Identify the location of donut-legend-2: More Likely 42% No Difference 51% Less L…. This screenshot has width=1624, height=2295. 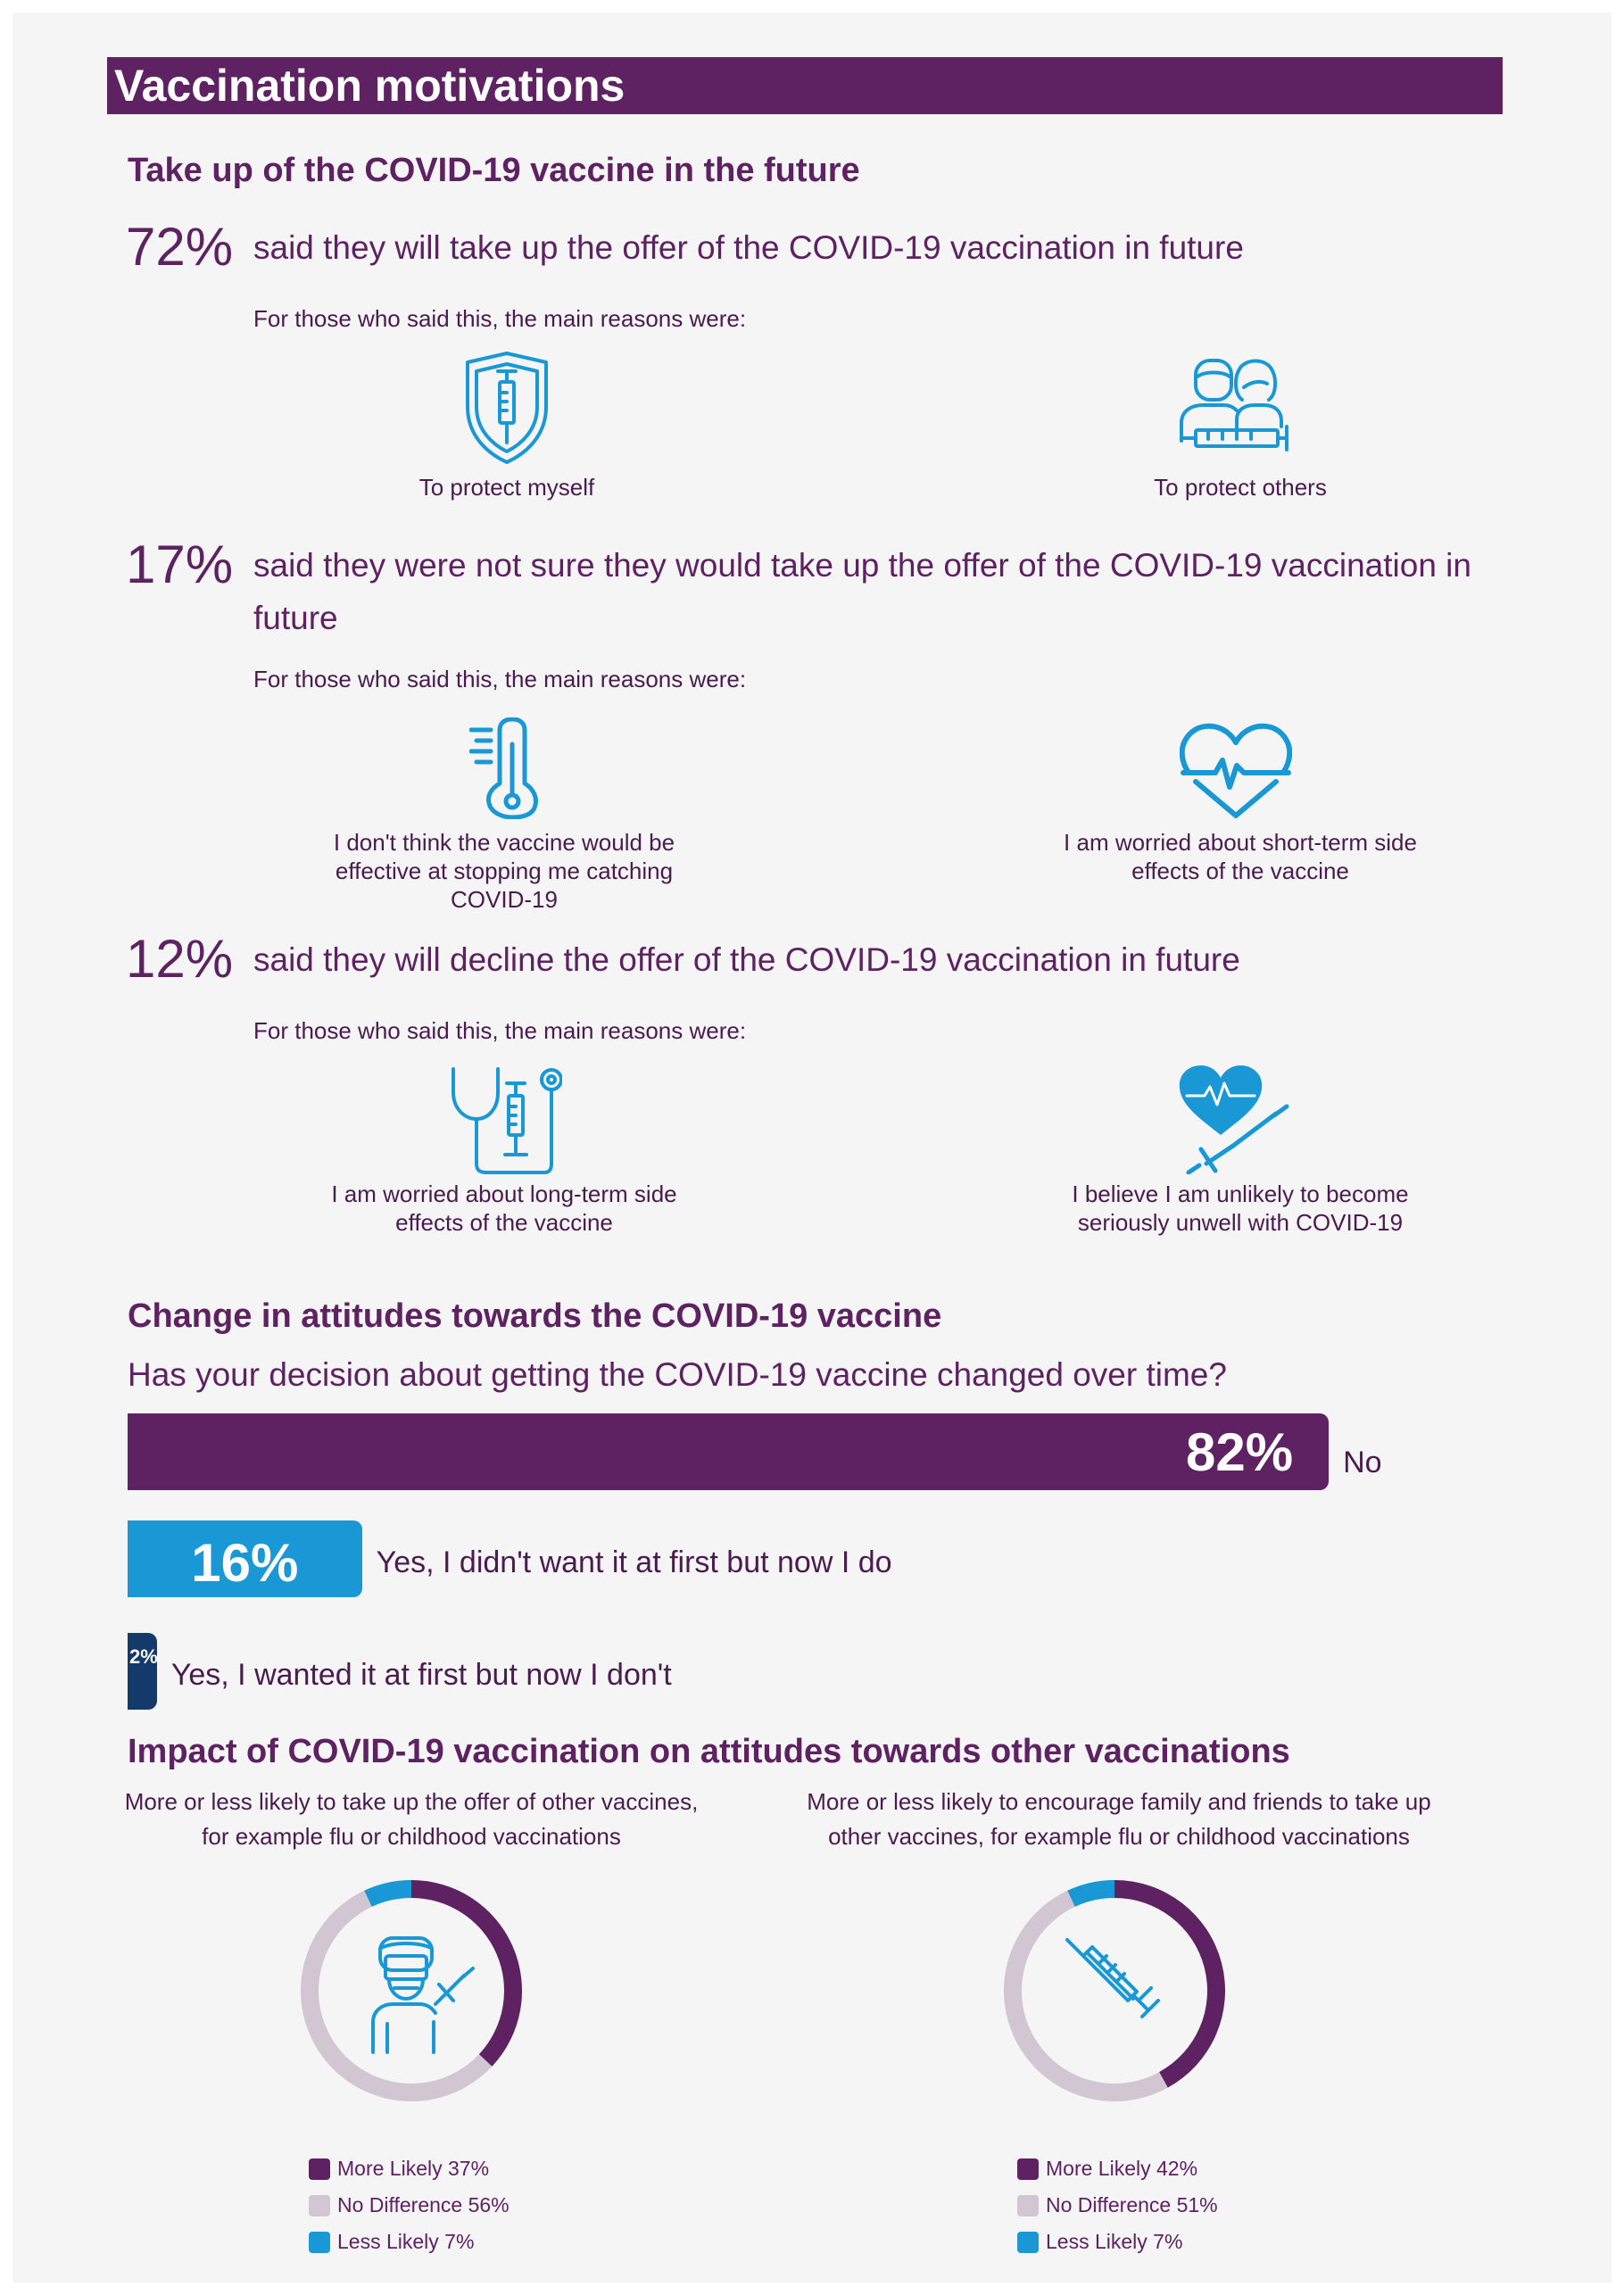
(1117, 2205).